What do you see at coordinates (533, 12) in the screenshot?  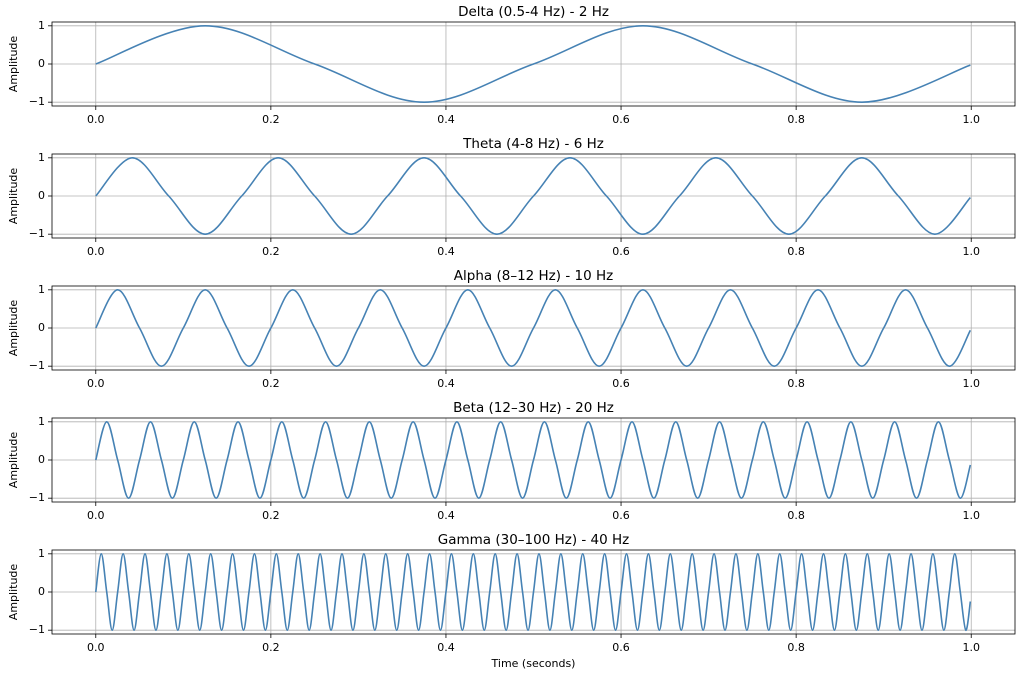 I see `subplot-title: Delta (0.5-4 Hz) - 2 Hz` at bounding box center [533, 12].